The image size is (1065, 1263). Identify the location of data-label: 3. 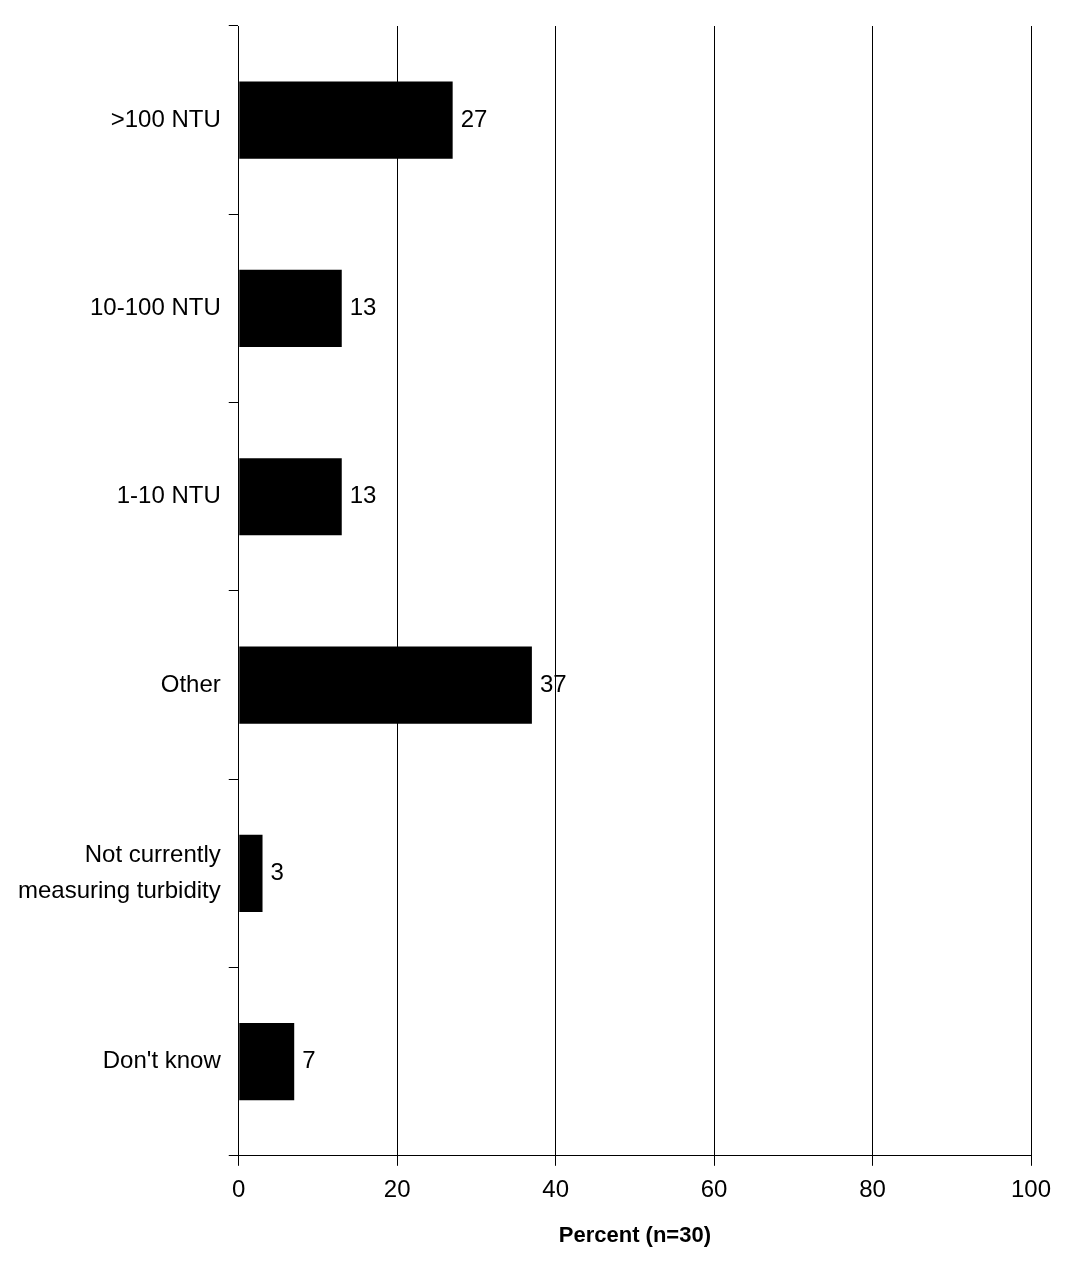
(277, 871).